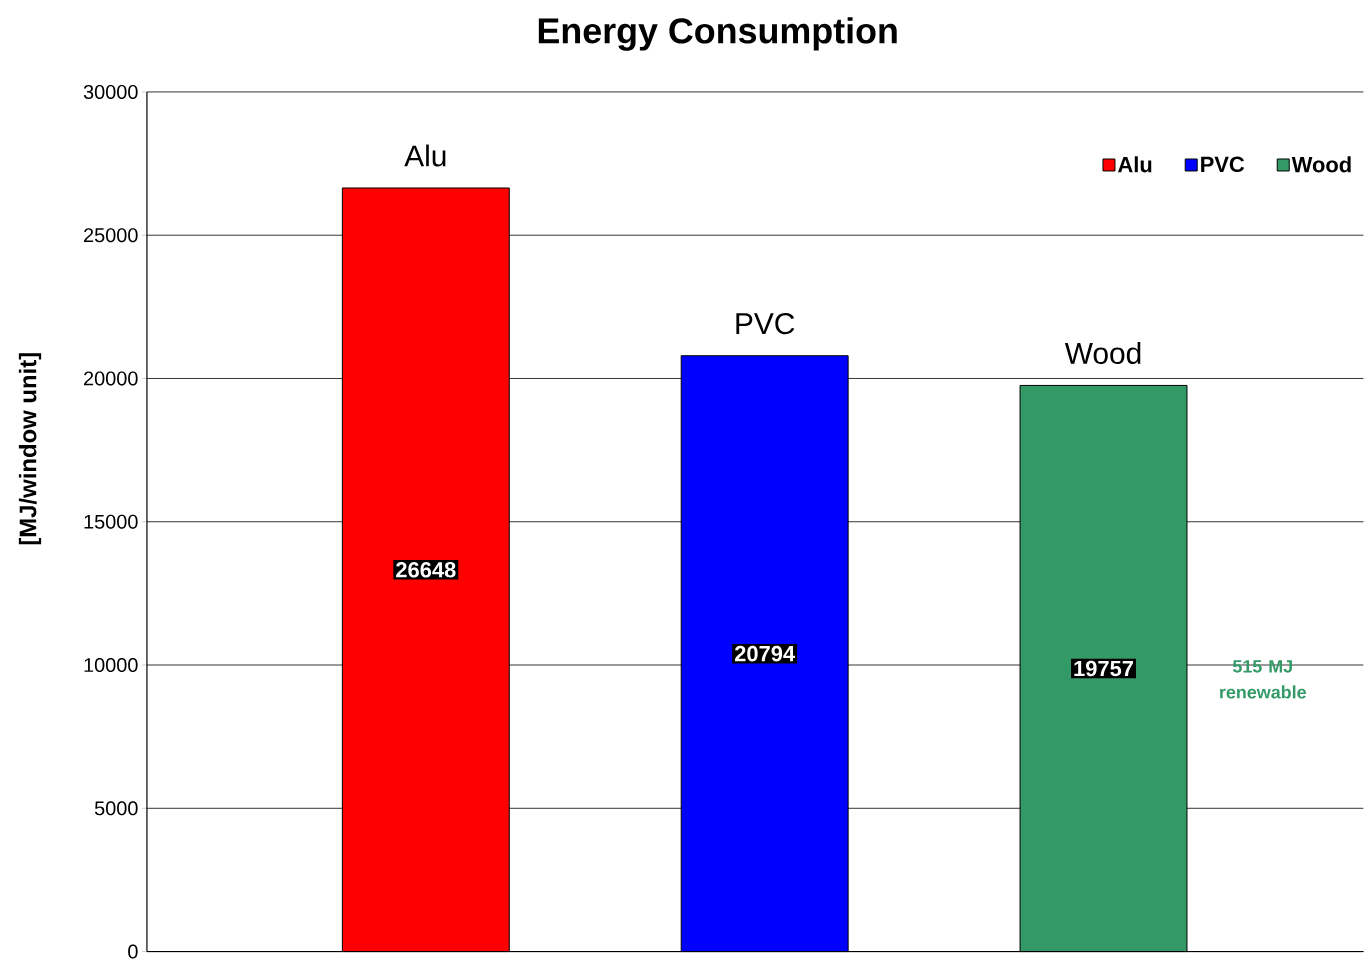 The image size is (1364, 964). I want to click on text: PVC, so click(765, 324).